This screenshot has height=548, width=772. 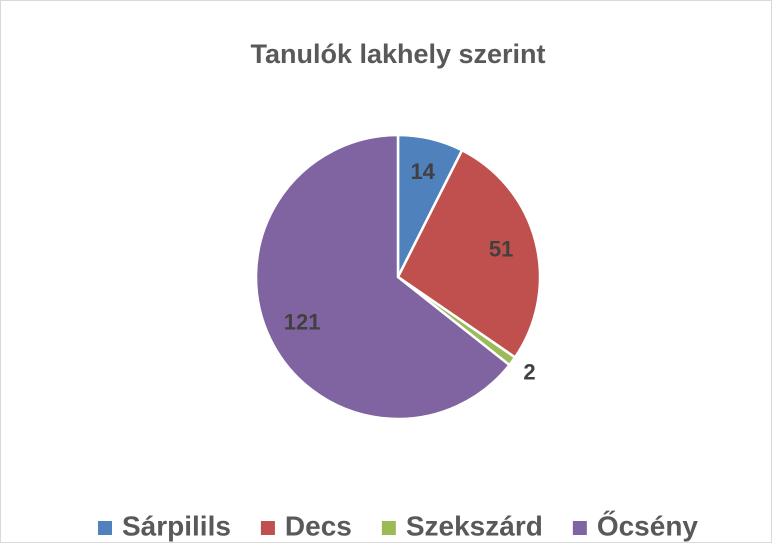 I want to click on legend-label: Sárpilils, so click(x=176, y=525).